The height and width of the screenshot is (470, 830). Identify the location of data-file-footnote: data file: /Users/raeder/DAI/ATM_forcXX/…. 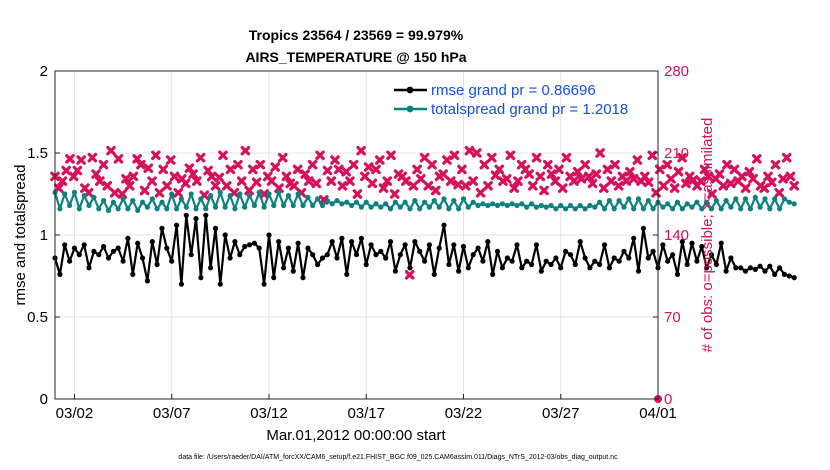
(398, 457).